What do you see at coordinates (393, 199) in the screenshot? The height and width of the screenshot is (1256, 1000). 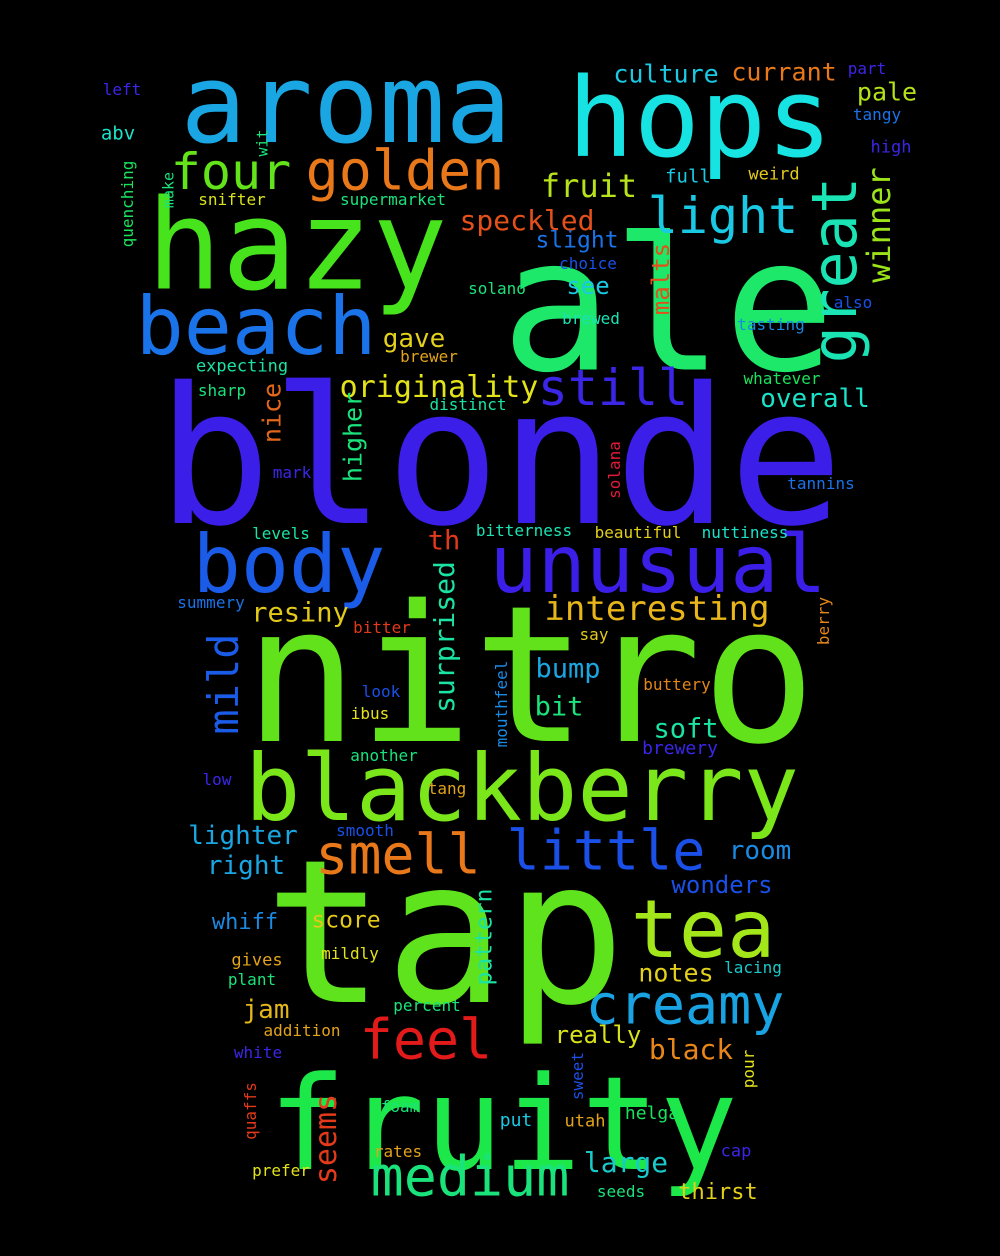 I see `word-supermarket: supermarket` at bounding box center [393, 199].